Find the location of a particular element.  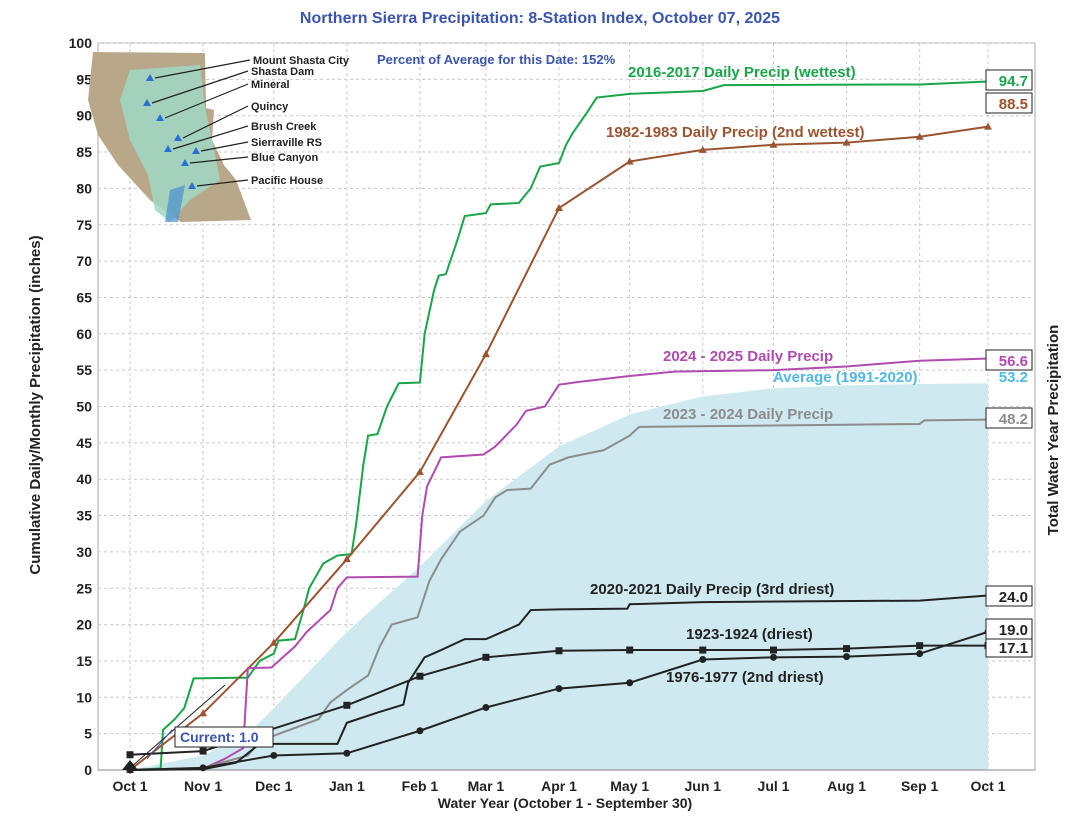

y-tick-label: 30 is located at coordinates (84, 552).